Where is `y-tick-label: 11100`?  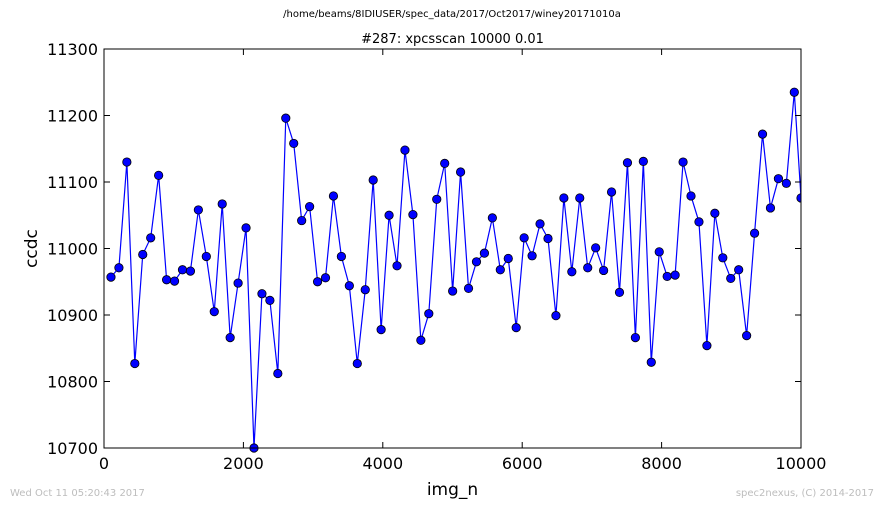 y-tick-label: 11100 is located at coordinates (72, 182).